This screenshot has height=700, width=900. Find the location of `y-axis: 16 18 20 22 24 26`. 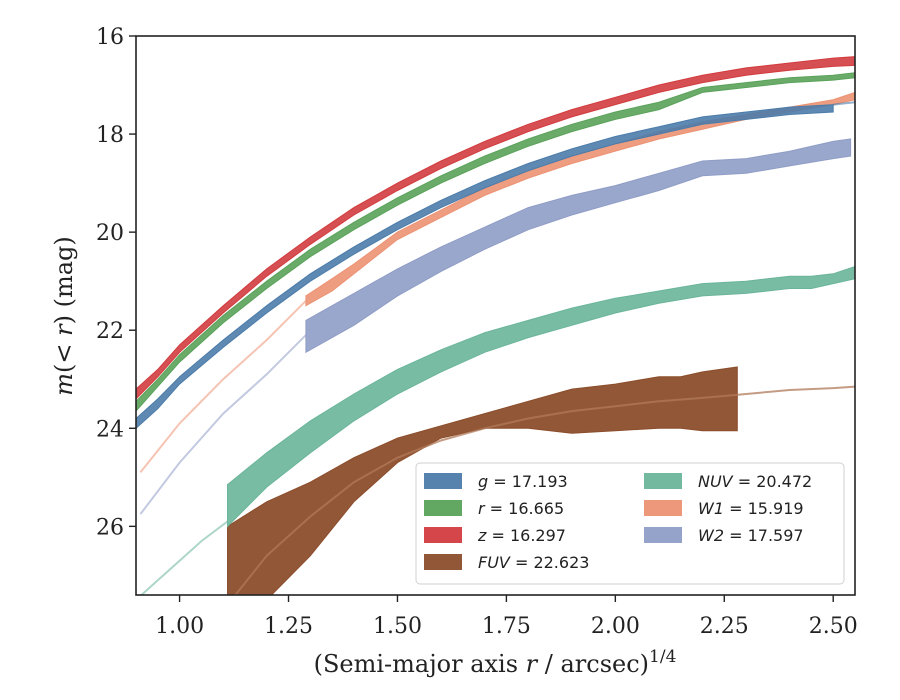

y-axis: 16 18 20 22 24 26 is located at coordinates (116, 282).